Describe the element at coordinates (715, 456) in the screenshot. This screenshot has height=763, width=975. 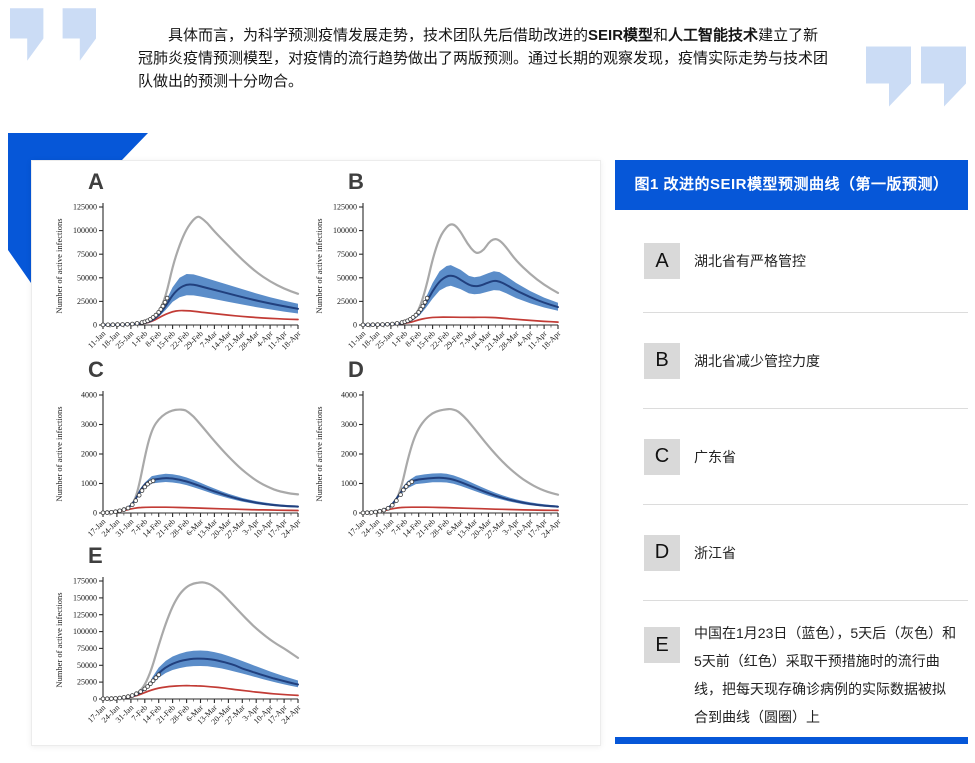
I see `legend-label-C: 广东省` at that location.